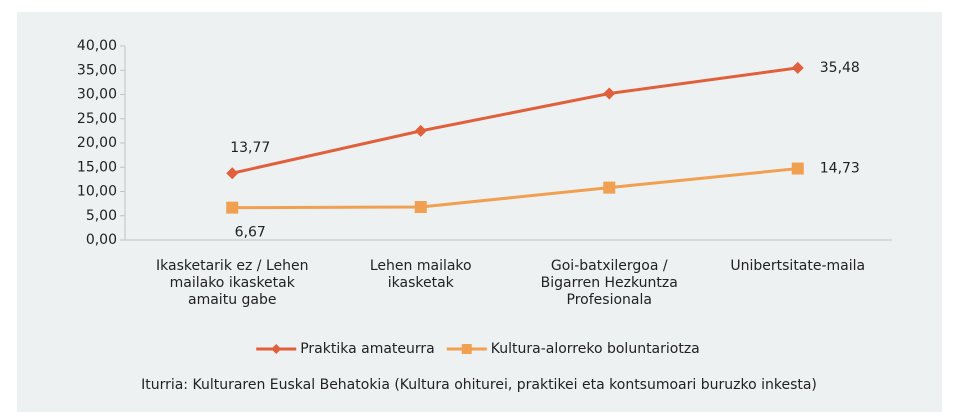 Image resolution: width=959 pixels, height=416 pixels. Describe the element at coordinates (232, 266) in the screenshot. I see `x-tick-label: Ikasketarik ez / Lehen` at that location.